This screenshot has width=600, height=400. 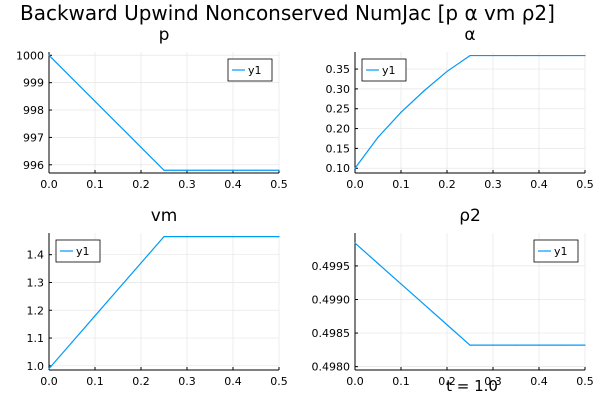 What do you see at coordinates (33, 165) in the screenshot?
I see `y-tick-label: 996` at bounding box center [33, 165].